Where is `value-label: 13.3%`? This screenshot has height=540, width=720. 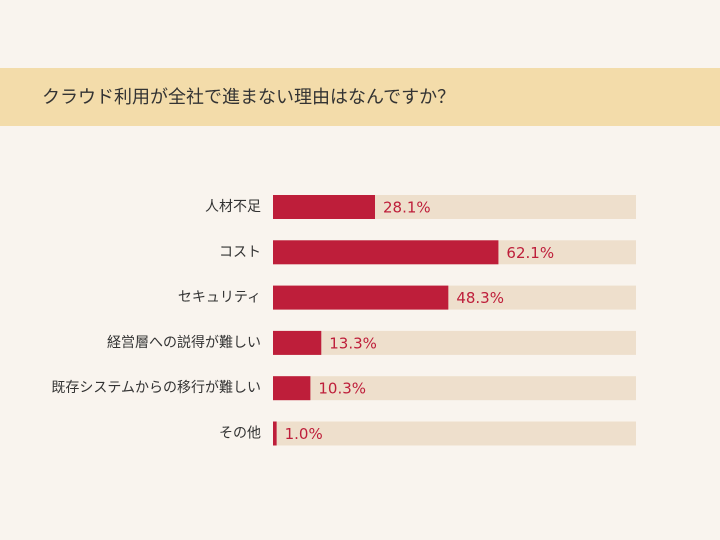
value-label: 13.3% is located at coordinates (353, 343).